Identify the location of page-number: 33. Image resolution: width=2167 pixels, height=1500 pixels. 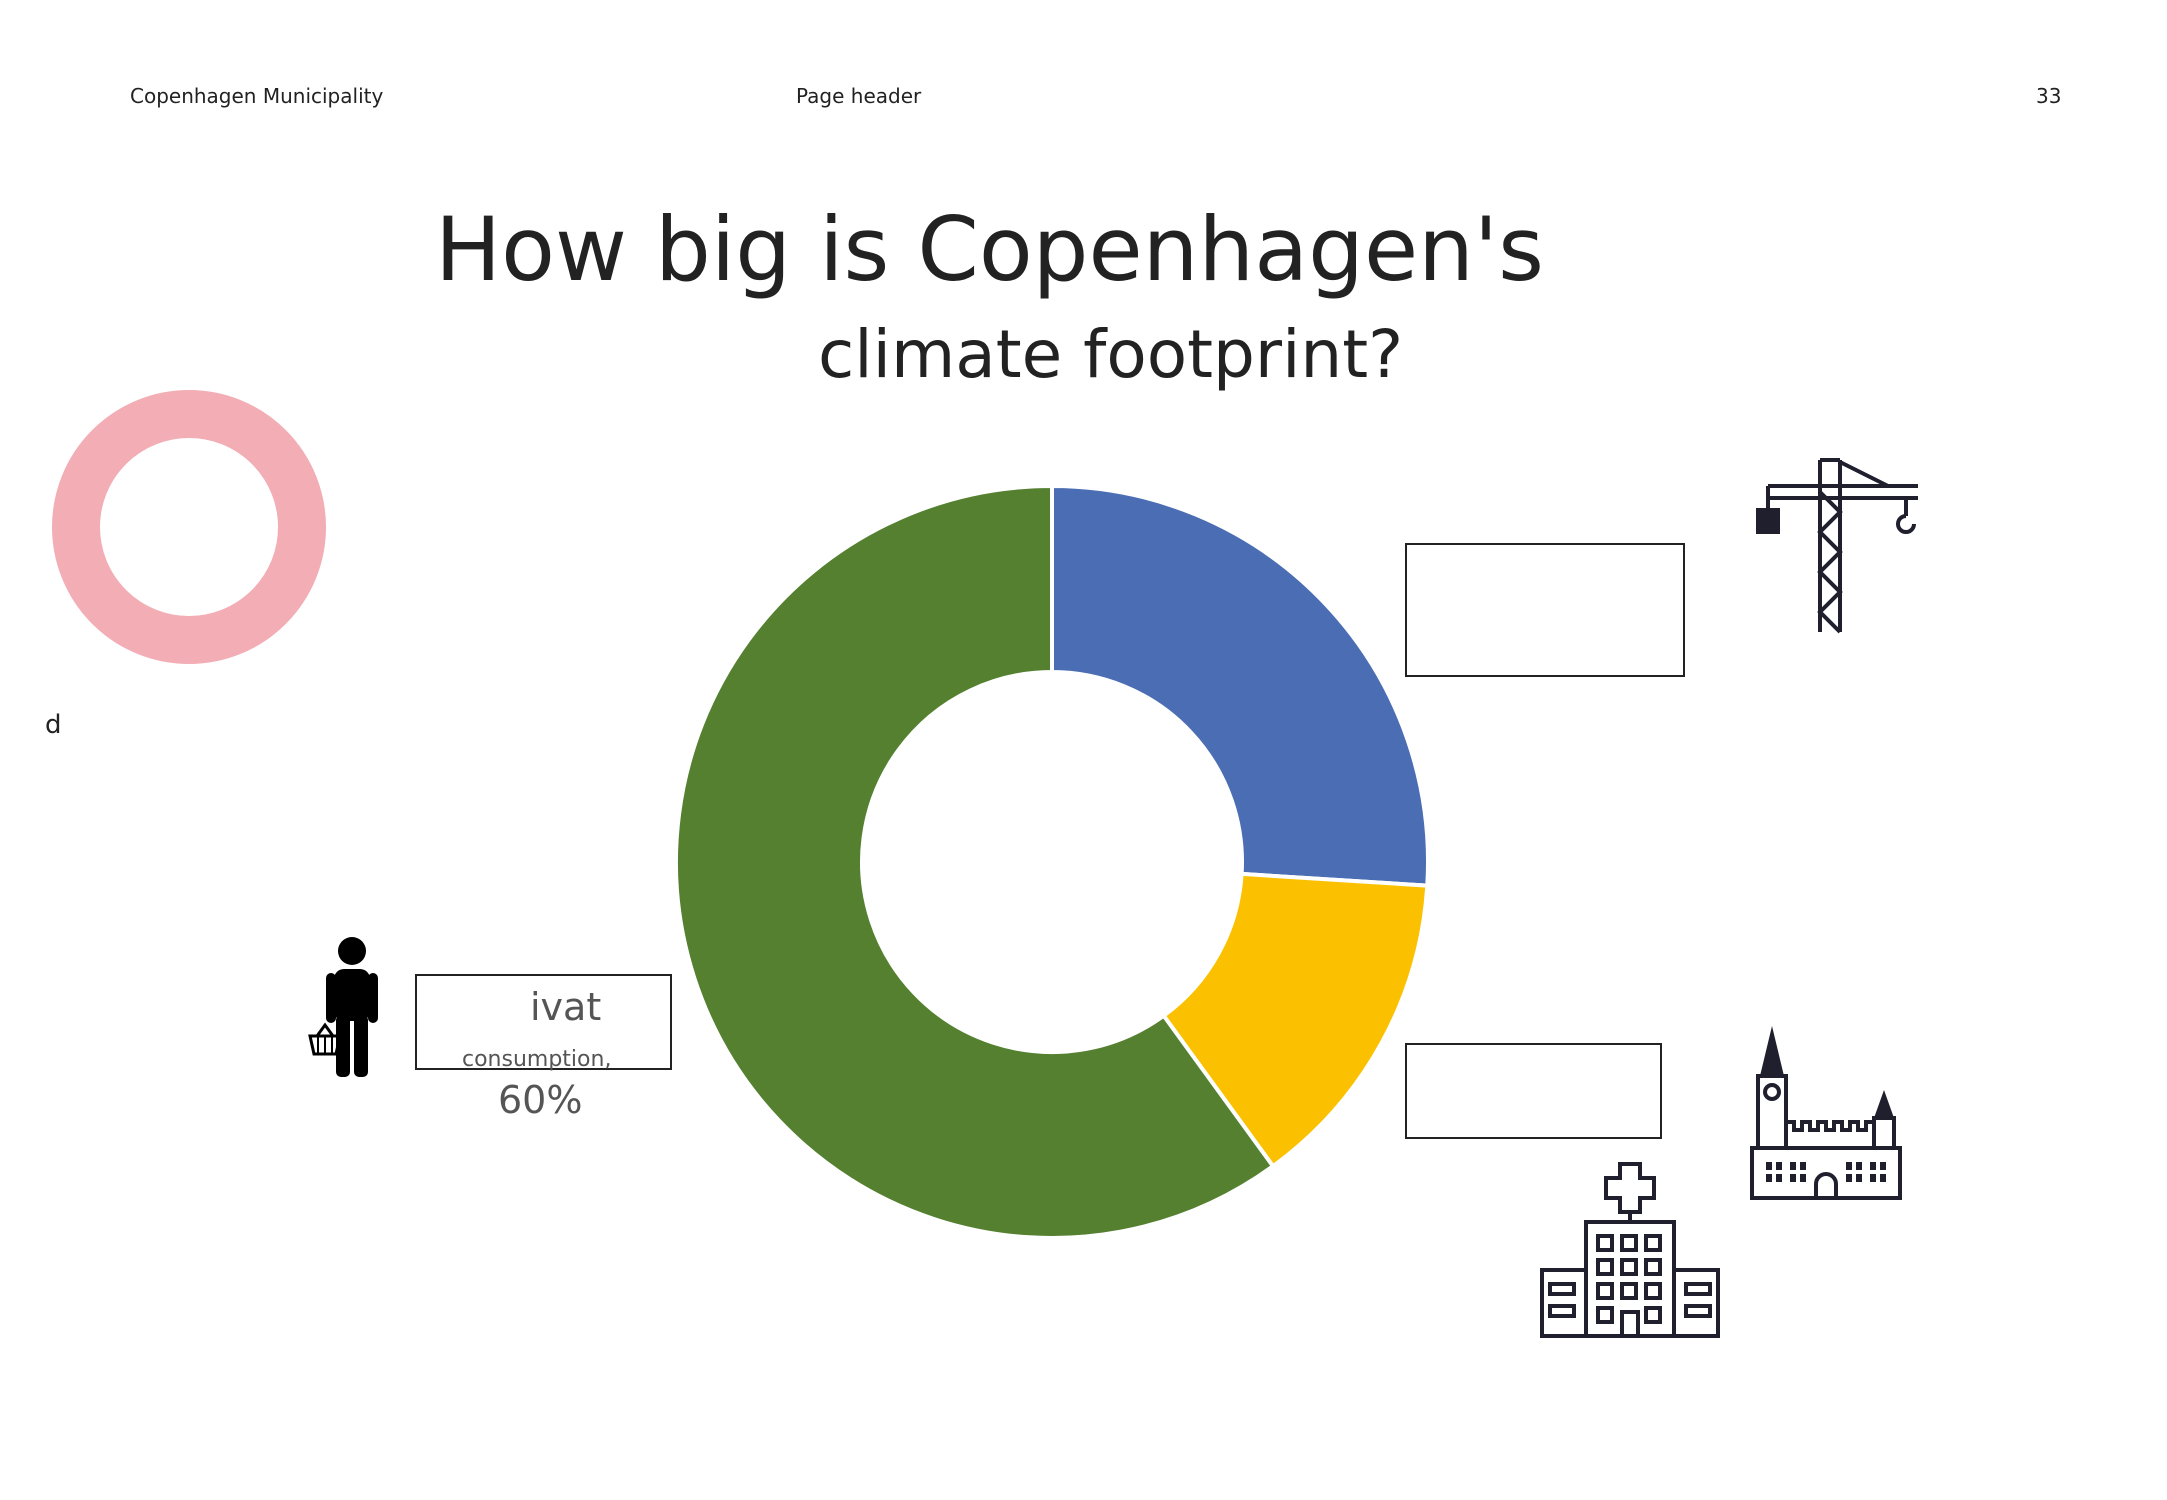
(2049, 96).